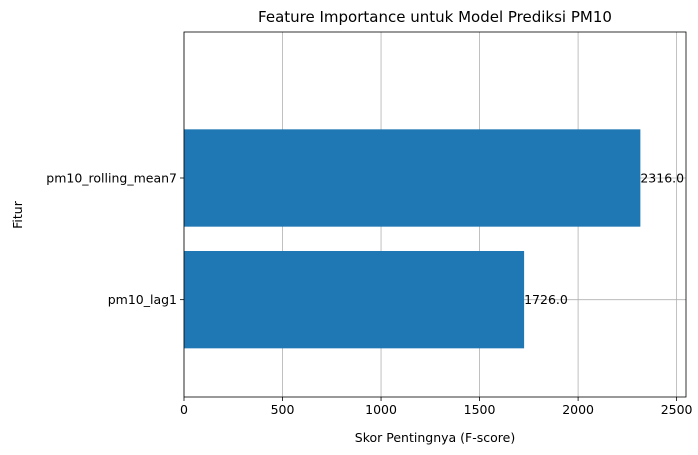 The height and width of the screenshot is (455, 698). What do you see at coordinates (480, 409) in the screenshot?
I see `x-tick-label: 1500` at bounding box center [480, 409].